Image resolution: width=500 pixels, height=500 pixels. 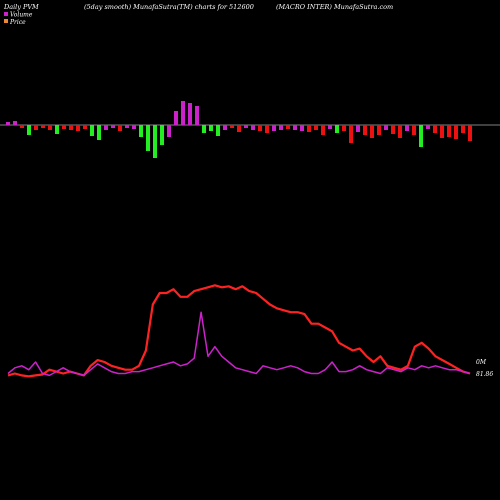 What do you see at coordinates (21, 15) in the screenshot?
I see `legend-label-volume: Volume` at bounding box center [21, 15].